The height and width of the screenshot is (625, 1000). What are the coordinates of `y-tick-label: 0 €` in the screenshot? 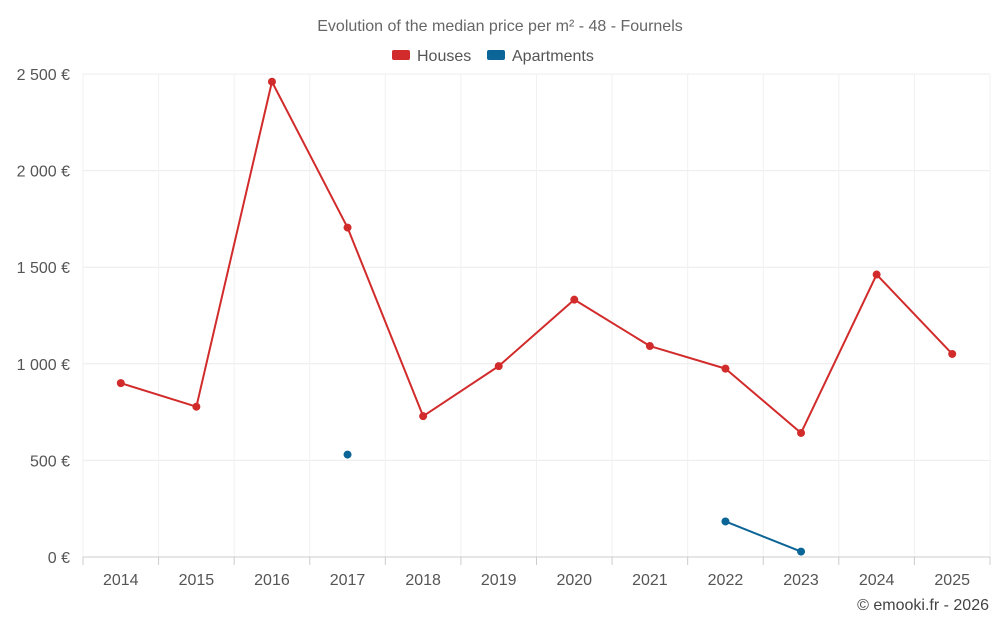 It's located at (59, 558).